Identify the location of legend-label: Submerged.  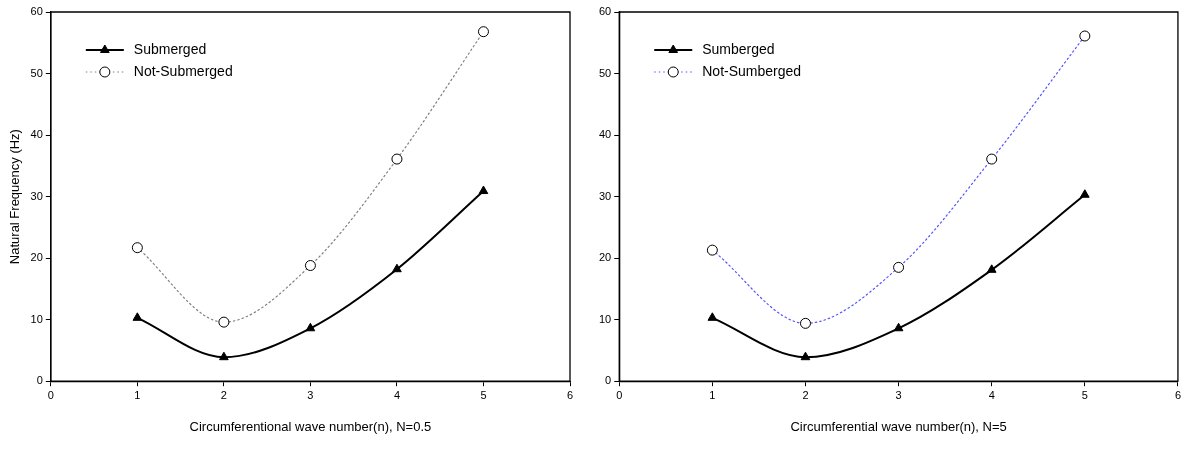
(170, 48).